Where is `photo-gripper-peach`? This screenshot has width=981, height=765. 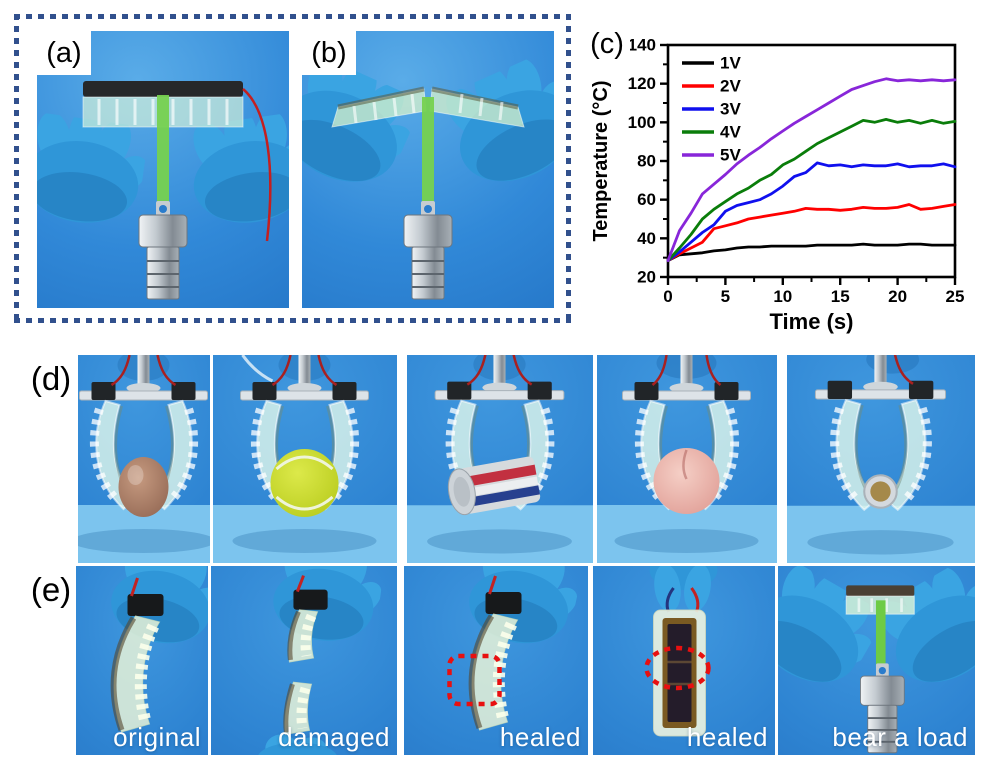
photo-gripper-peach is located at coordinates (687, 459).